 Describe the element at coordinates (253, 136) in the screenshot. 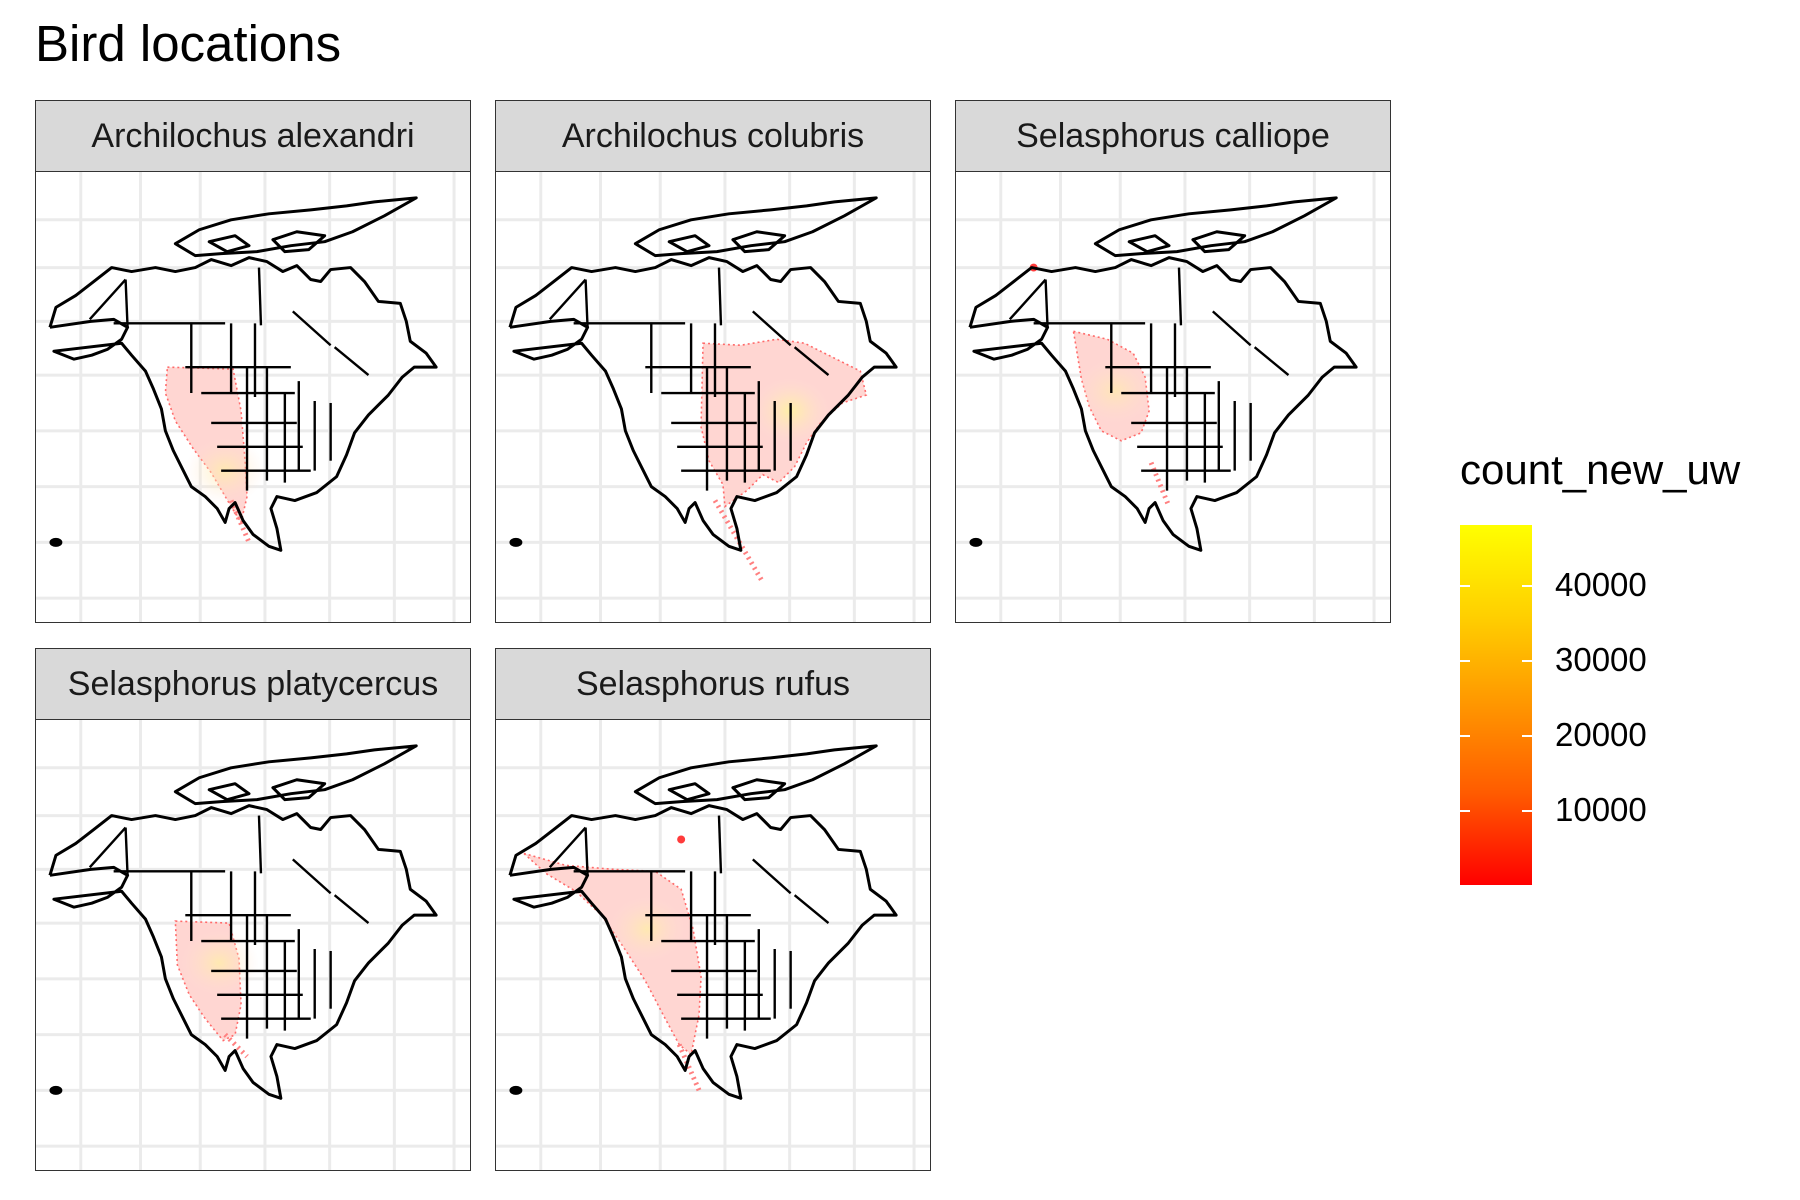

I see `facet-strip-label: Archilochus alexandri` at that location.